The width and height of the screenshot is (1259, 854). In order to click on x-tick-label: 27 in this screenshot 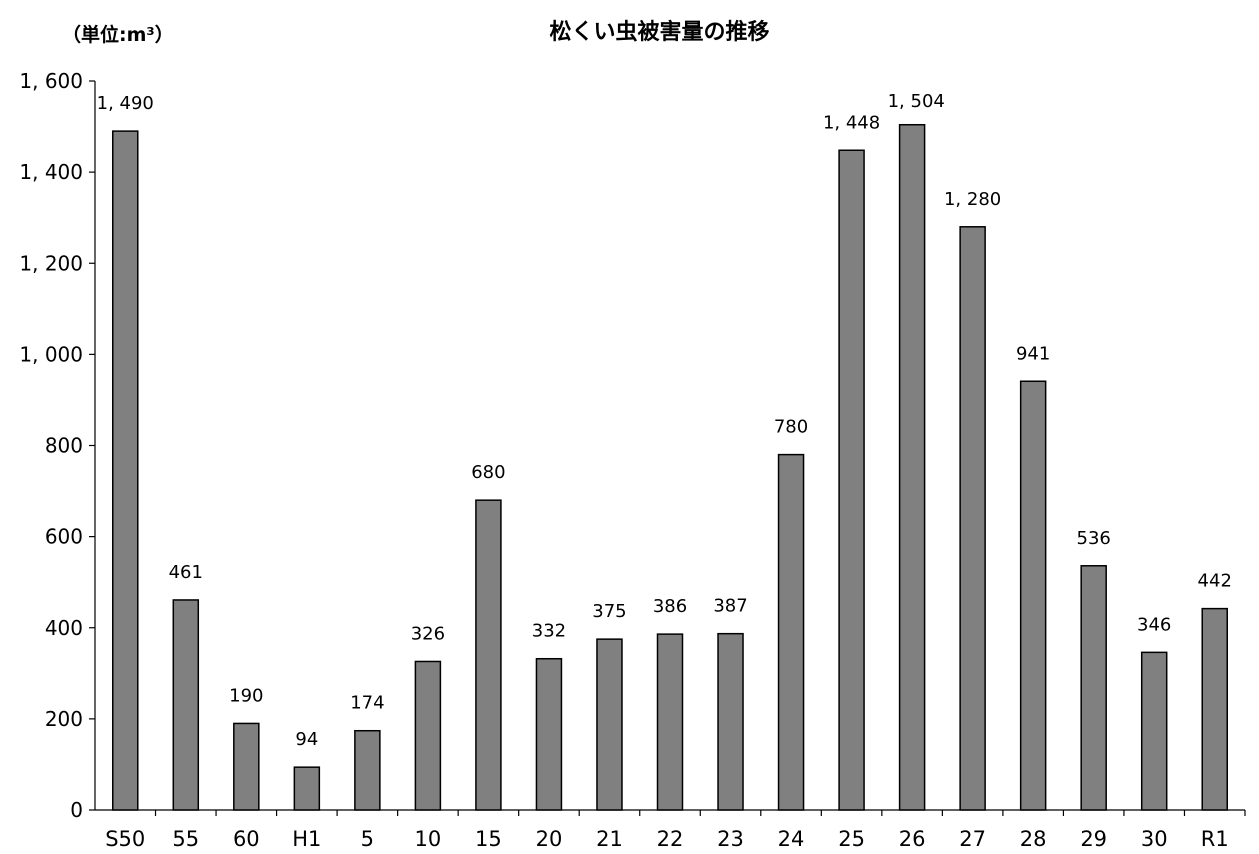, I will do `click(972, 839)`.